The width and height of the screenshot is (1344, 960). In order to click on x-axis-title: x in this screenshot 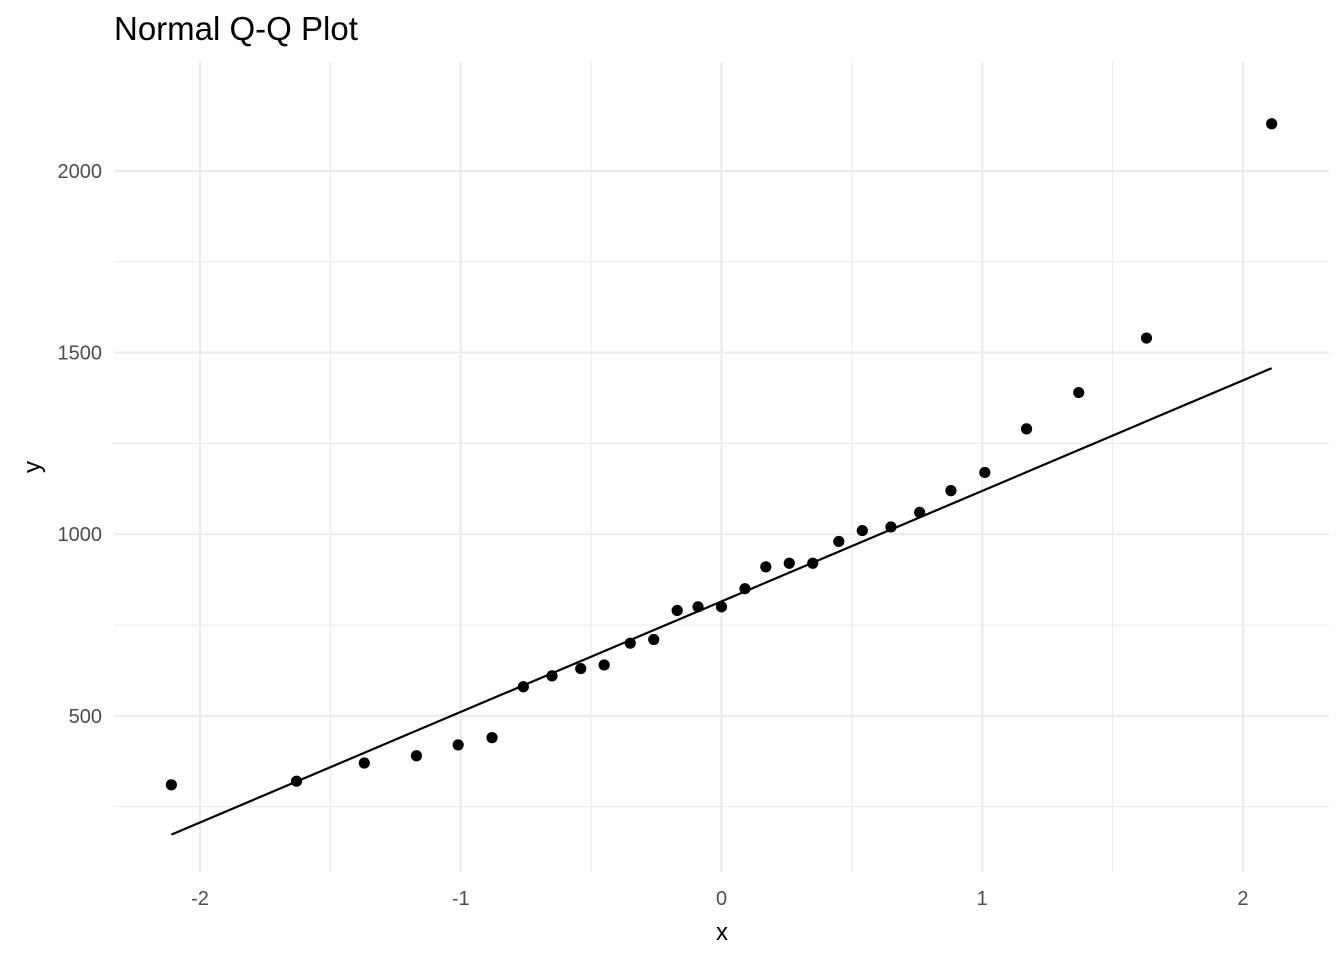, I will do `click(722, 932)`.